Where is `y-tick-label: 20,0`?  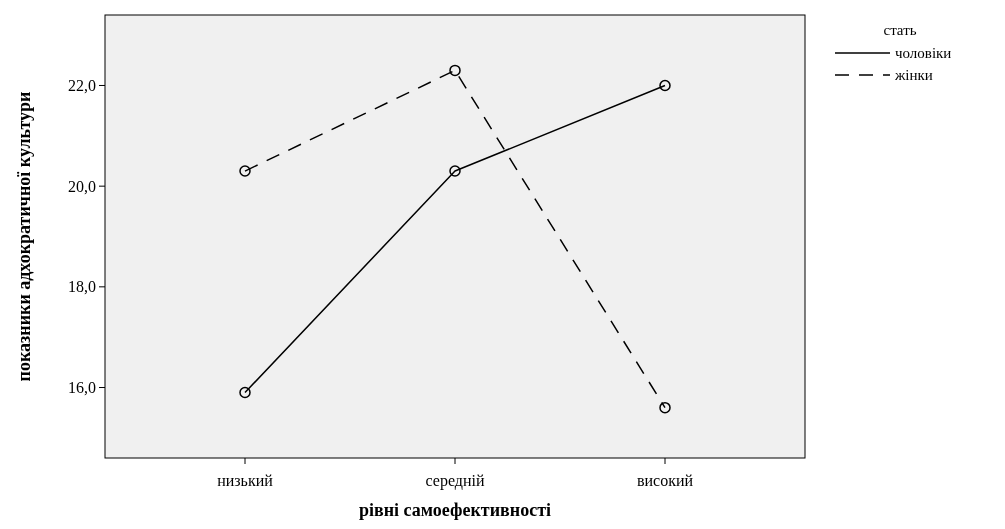 y-tick-label: 20,0 is located at coordinates (82, 186).